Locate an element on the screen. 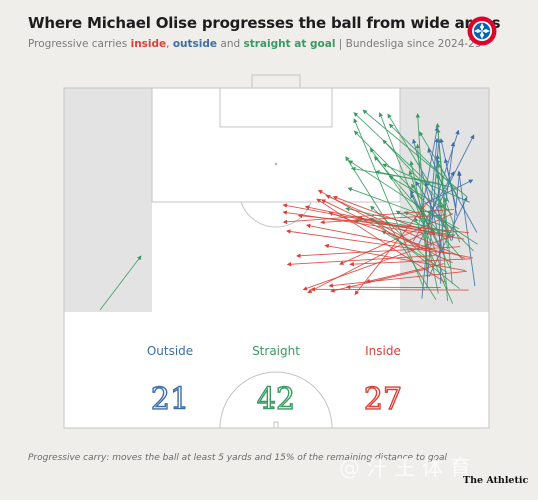 The image size is (538, 500). centre-circle is located at coordinates (276, 400).